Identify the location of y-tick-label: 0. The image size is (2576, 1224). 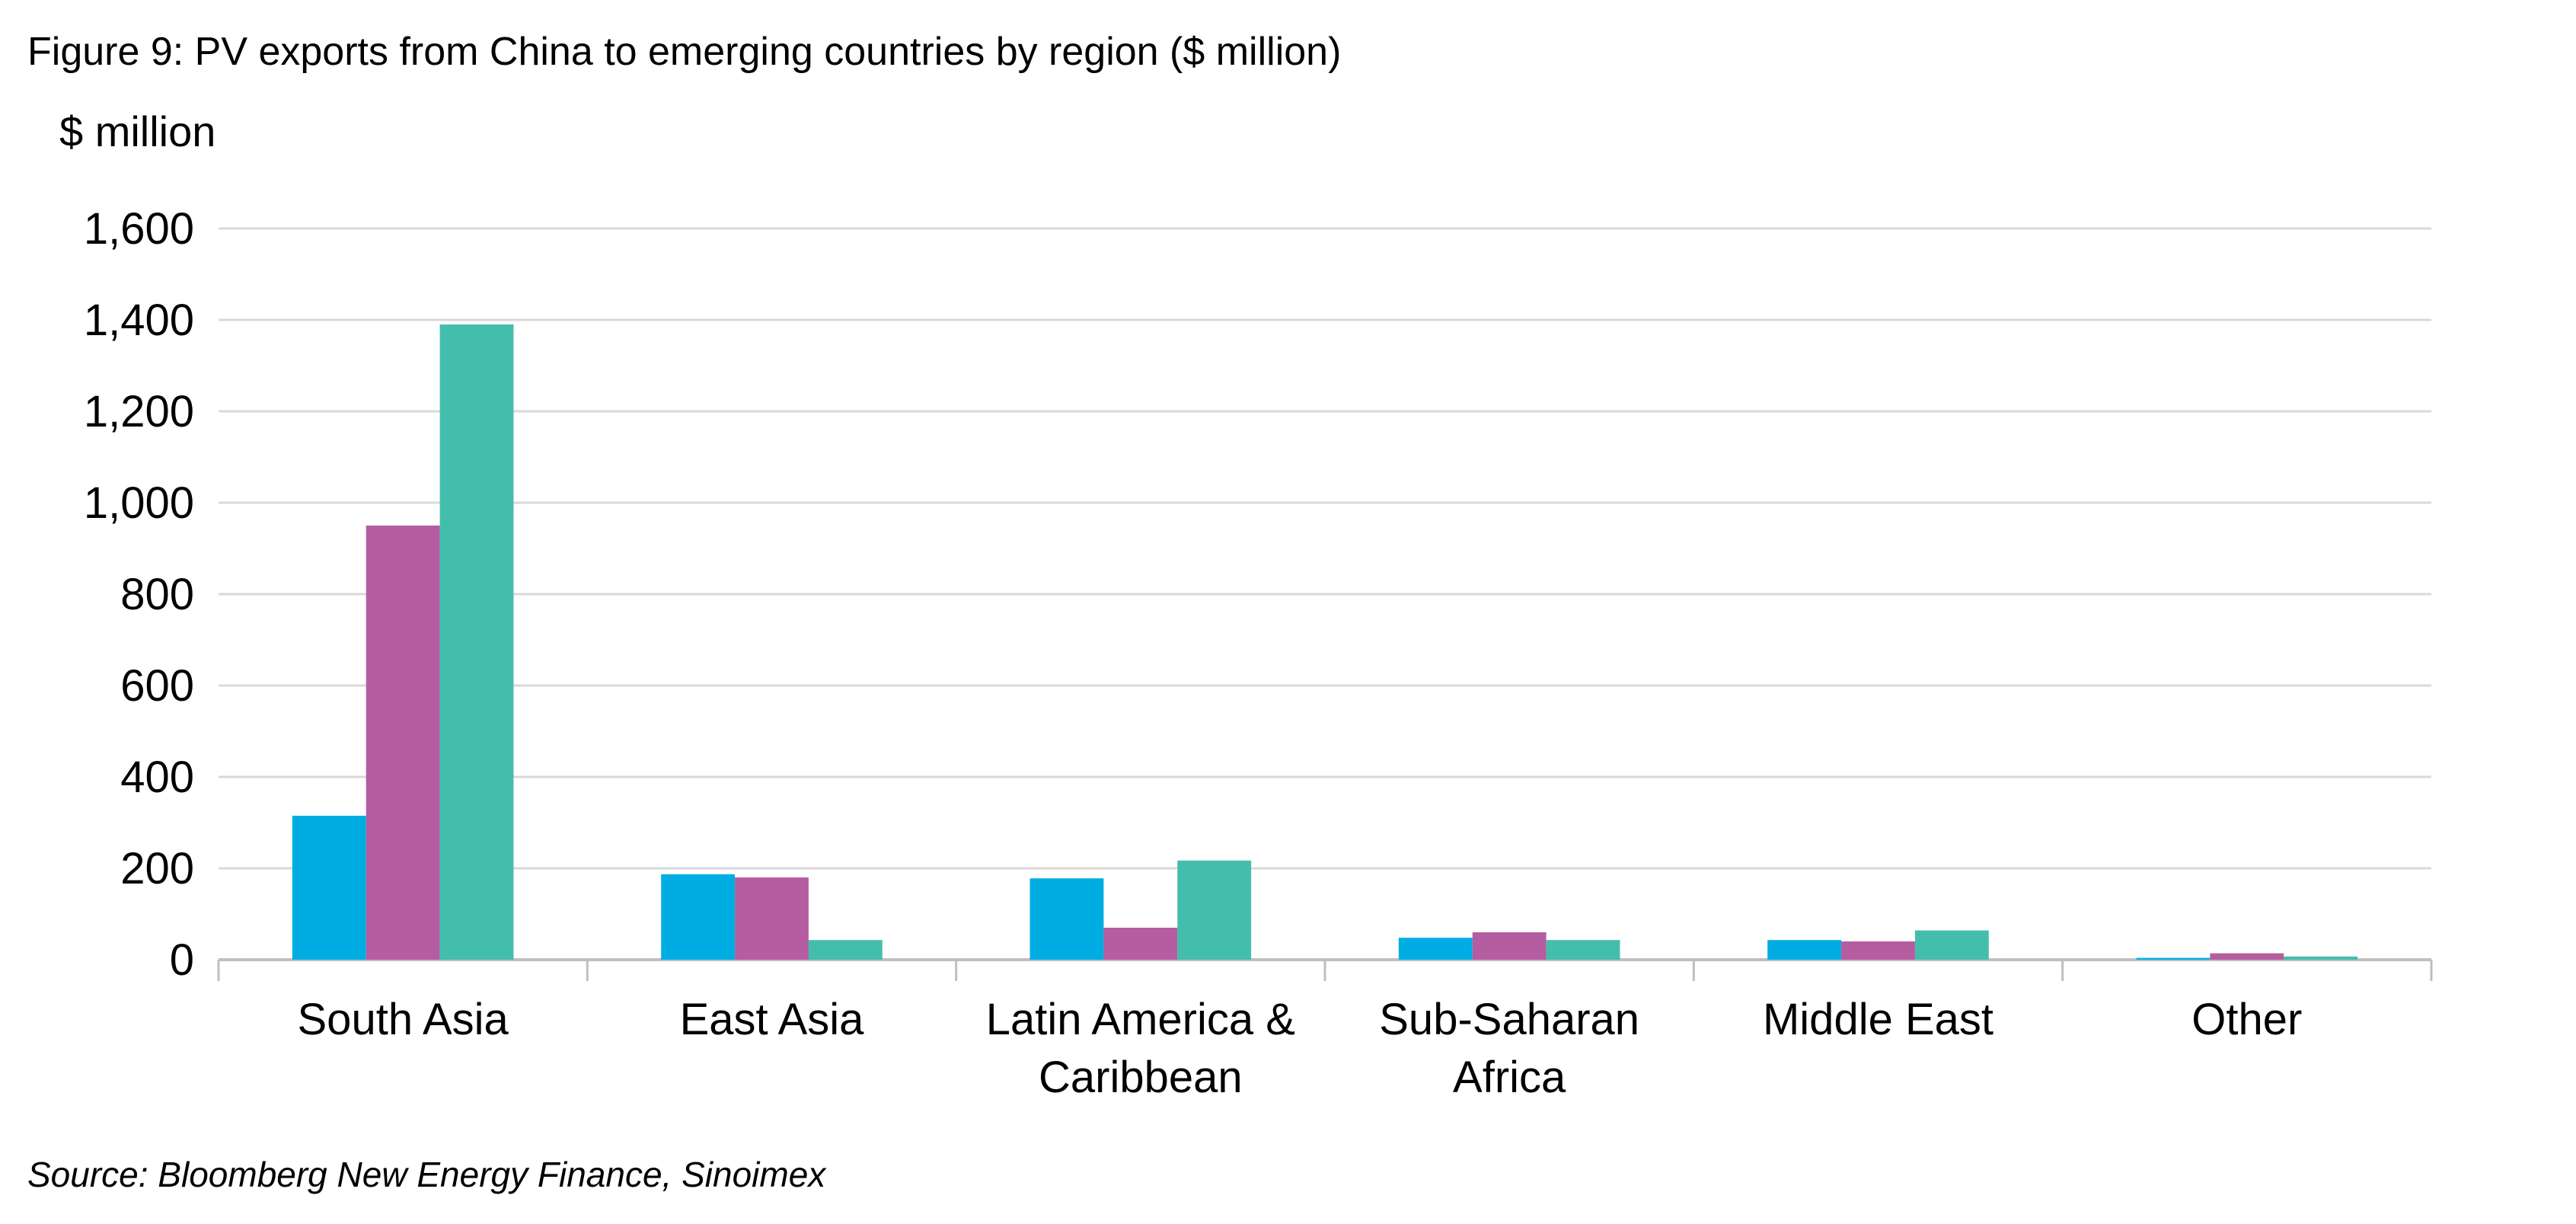
(182, 960).